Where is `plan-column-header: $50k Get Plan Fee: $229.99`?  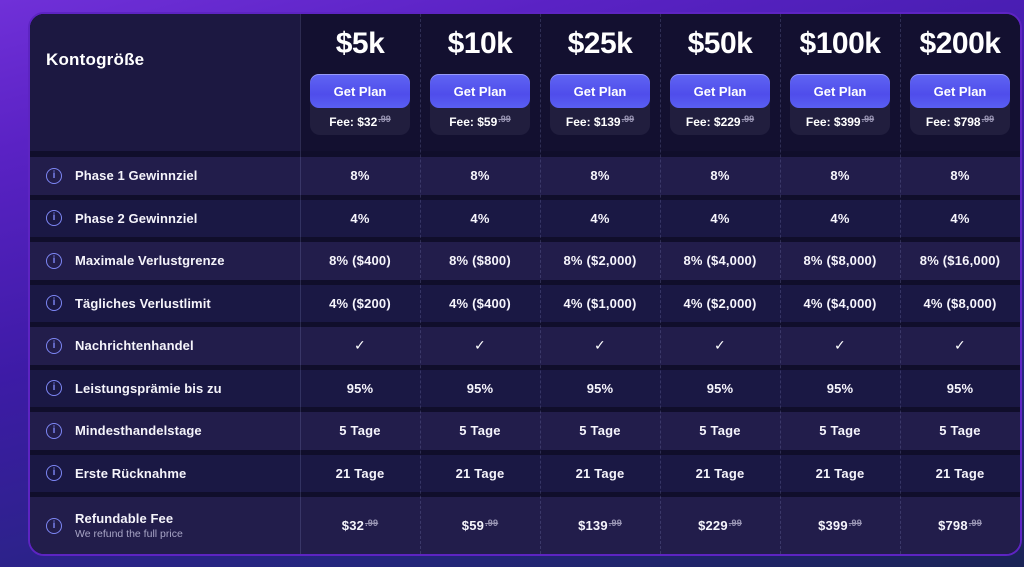 plan-column-header: $50k Get Plan Fee: $229.99 is located at coordinates (720, 82).